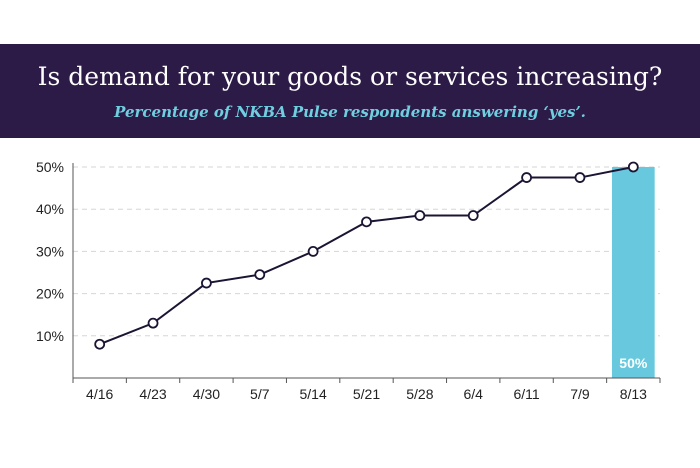  I want to click on x-tick-label: 5/7, so click(260, 394).